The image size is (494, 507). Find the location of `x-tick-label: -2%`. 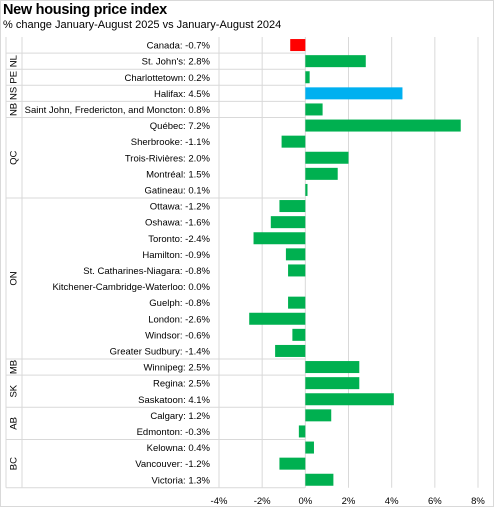

x-tick-label: -2% is located at coordinates (262, 501).